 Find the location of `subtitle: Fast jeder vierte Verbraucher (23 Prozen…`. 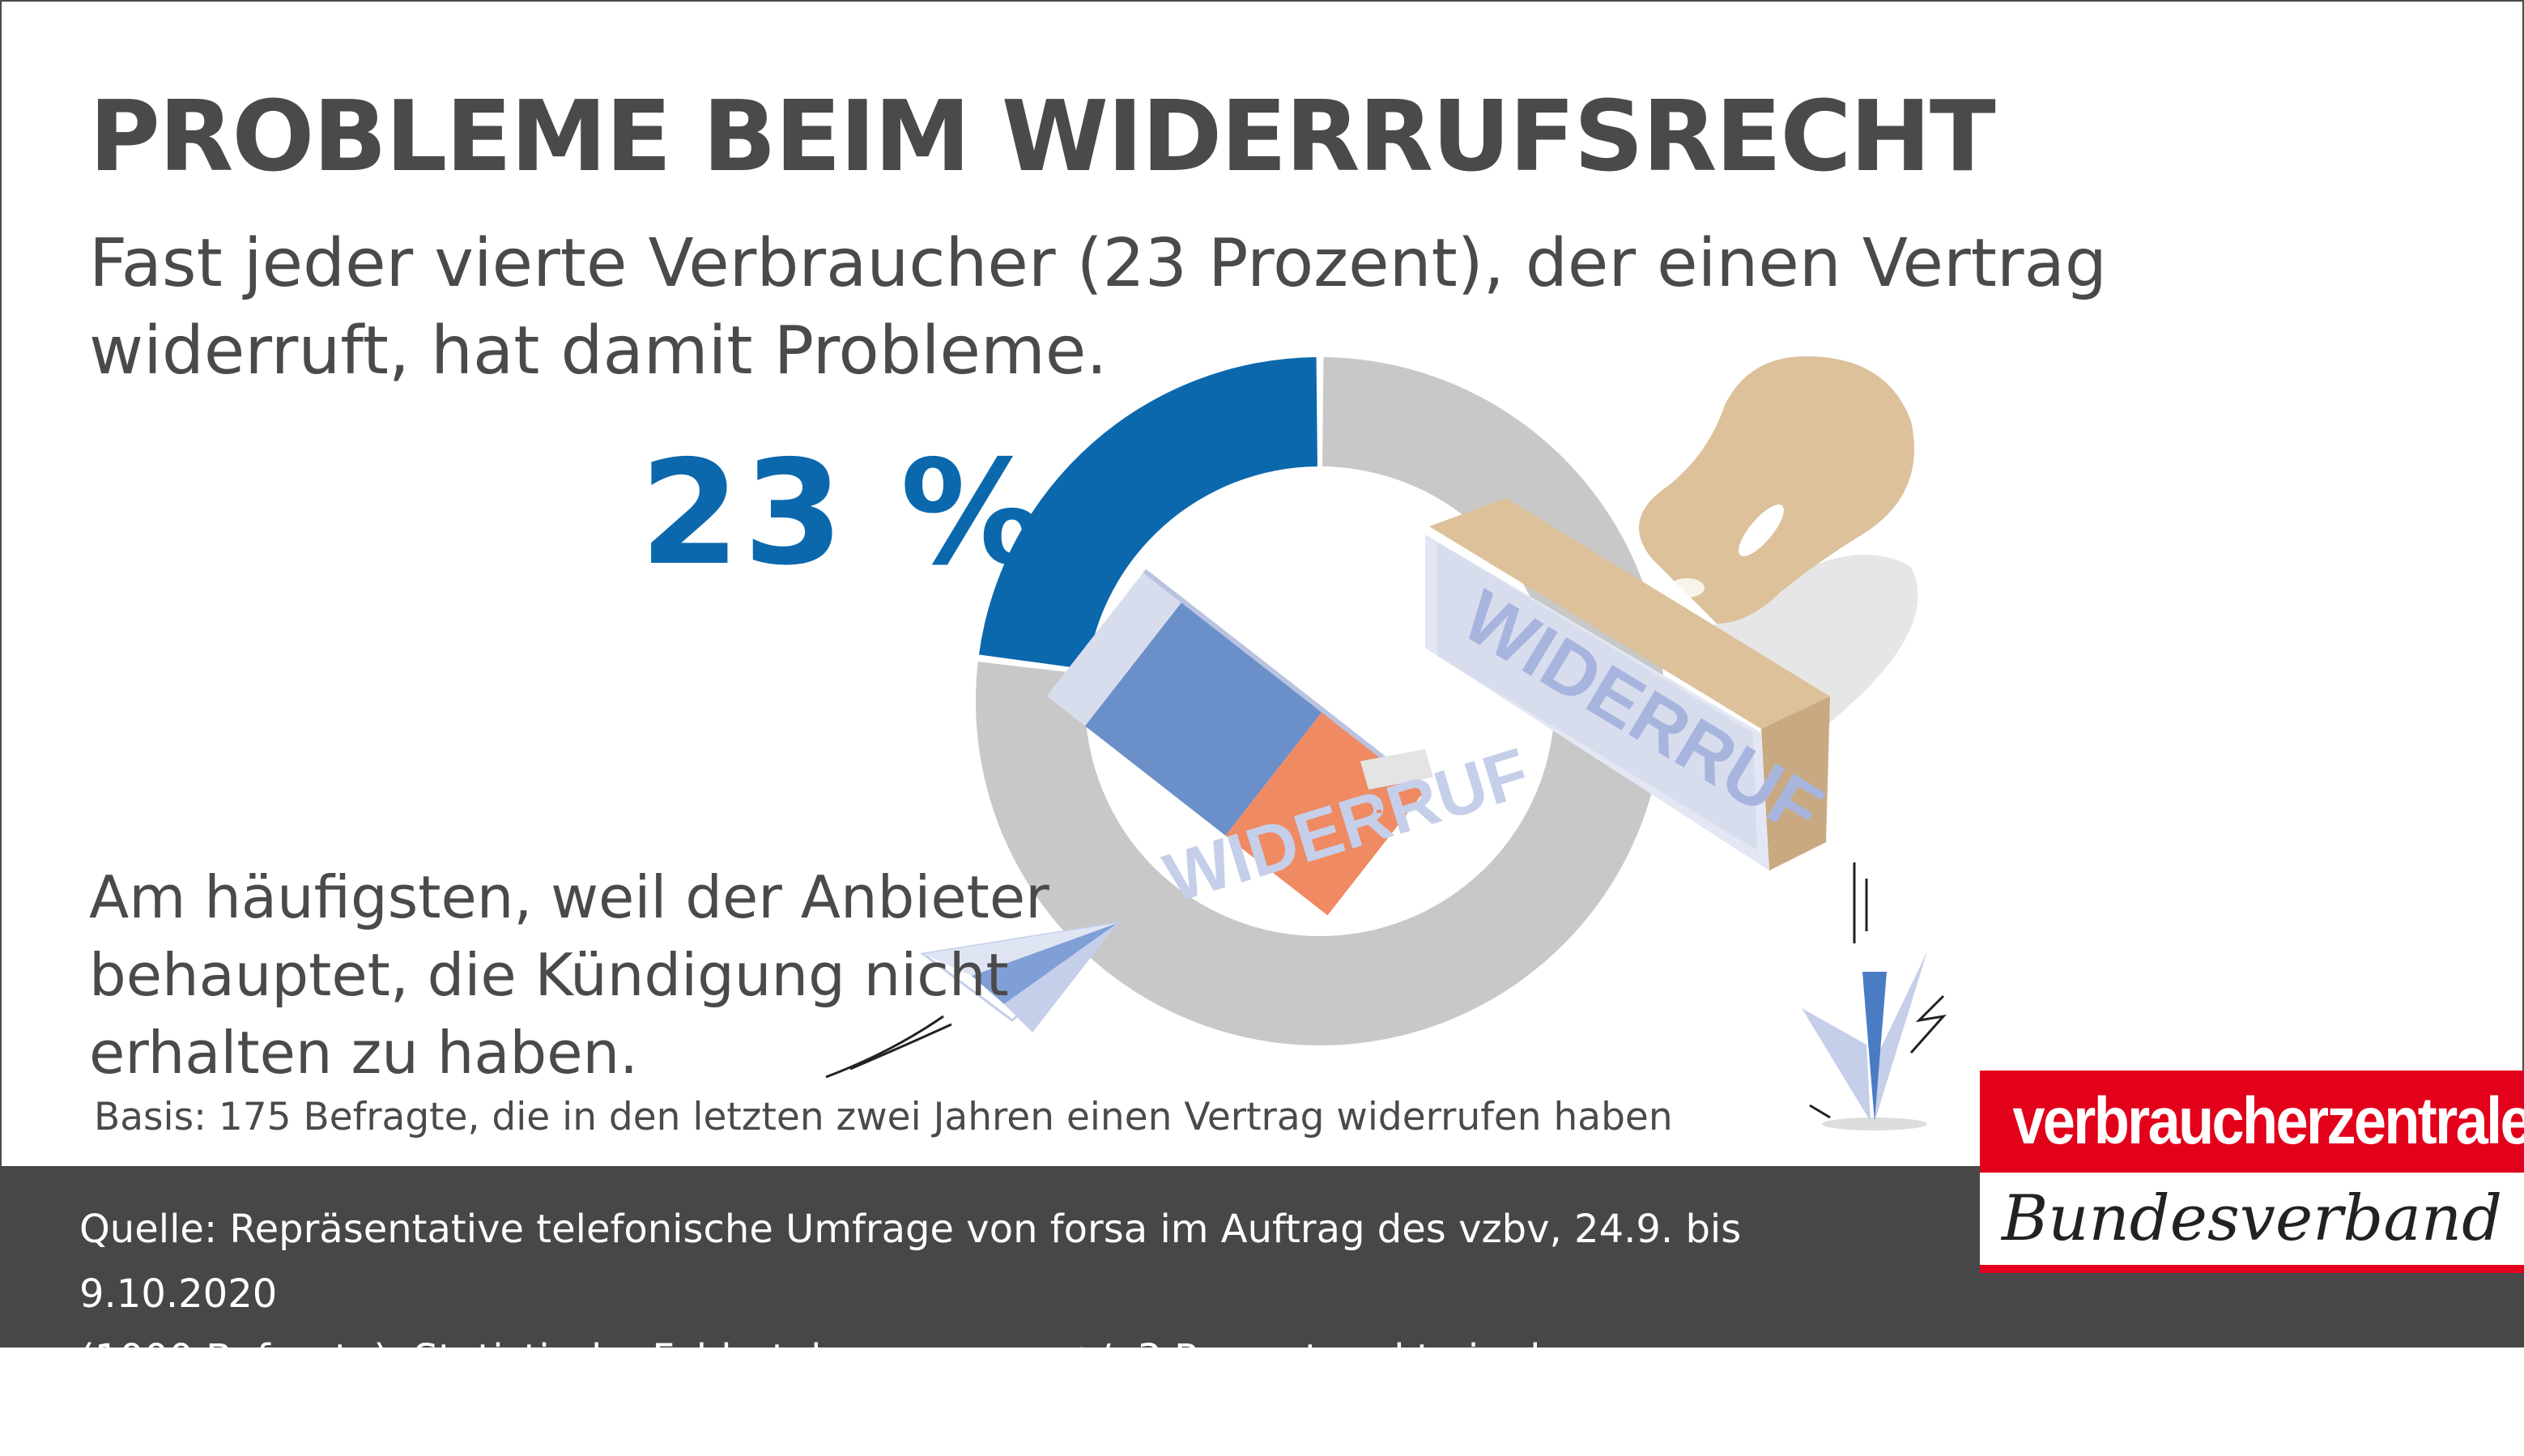

subtitle: Fast jeder vierte Verbraucher (23 Prozen… is located at coordinates (1098, 307).